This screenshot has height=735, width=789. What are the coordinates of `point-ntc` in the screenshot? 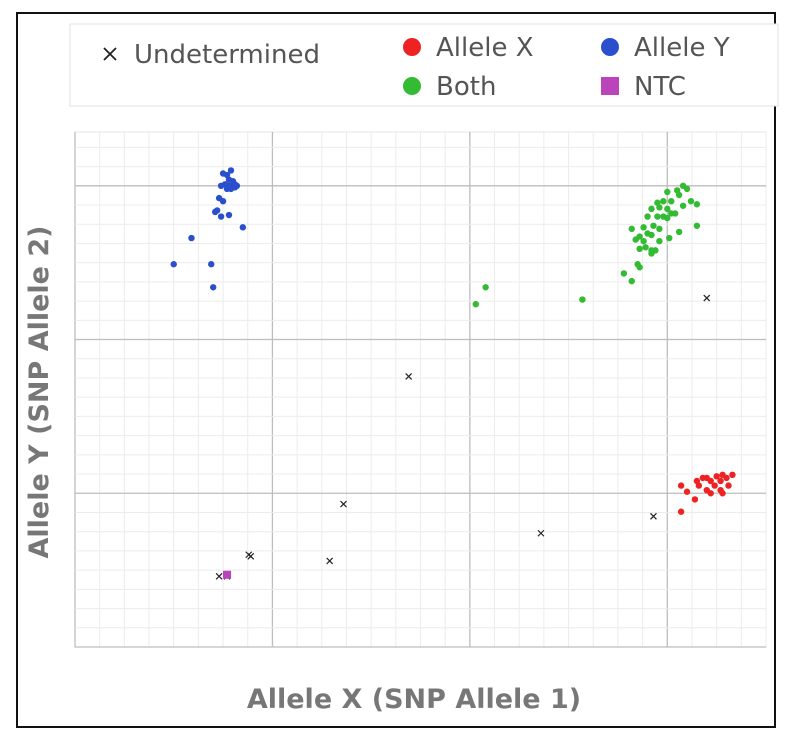 It's located at (227, 574).